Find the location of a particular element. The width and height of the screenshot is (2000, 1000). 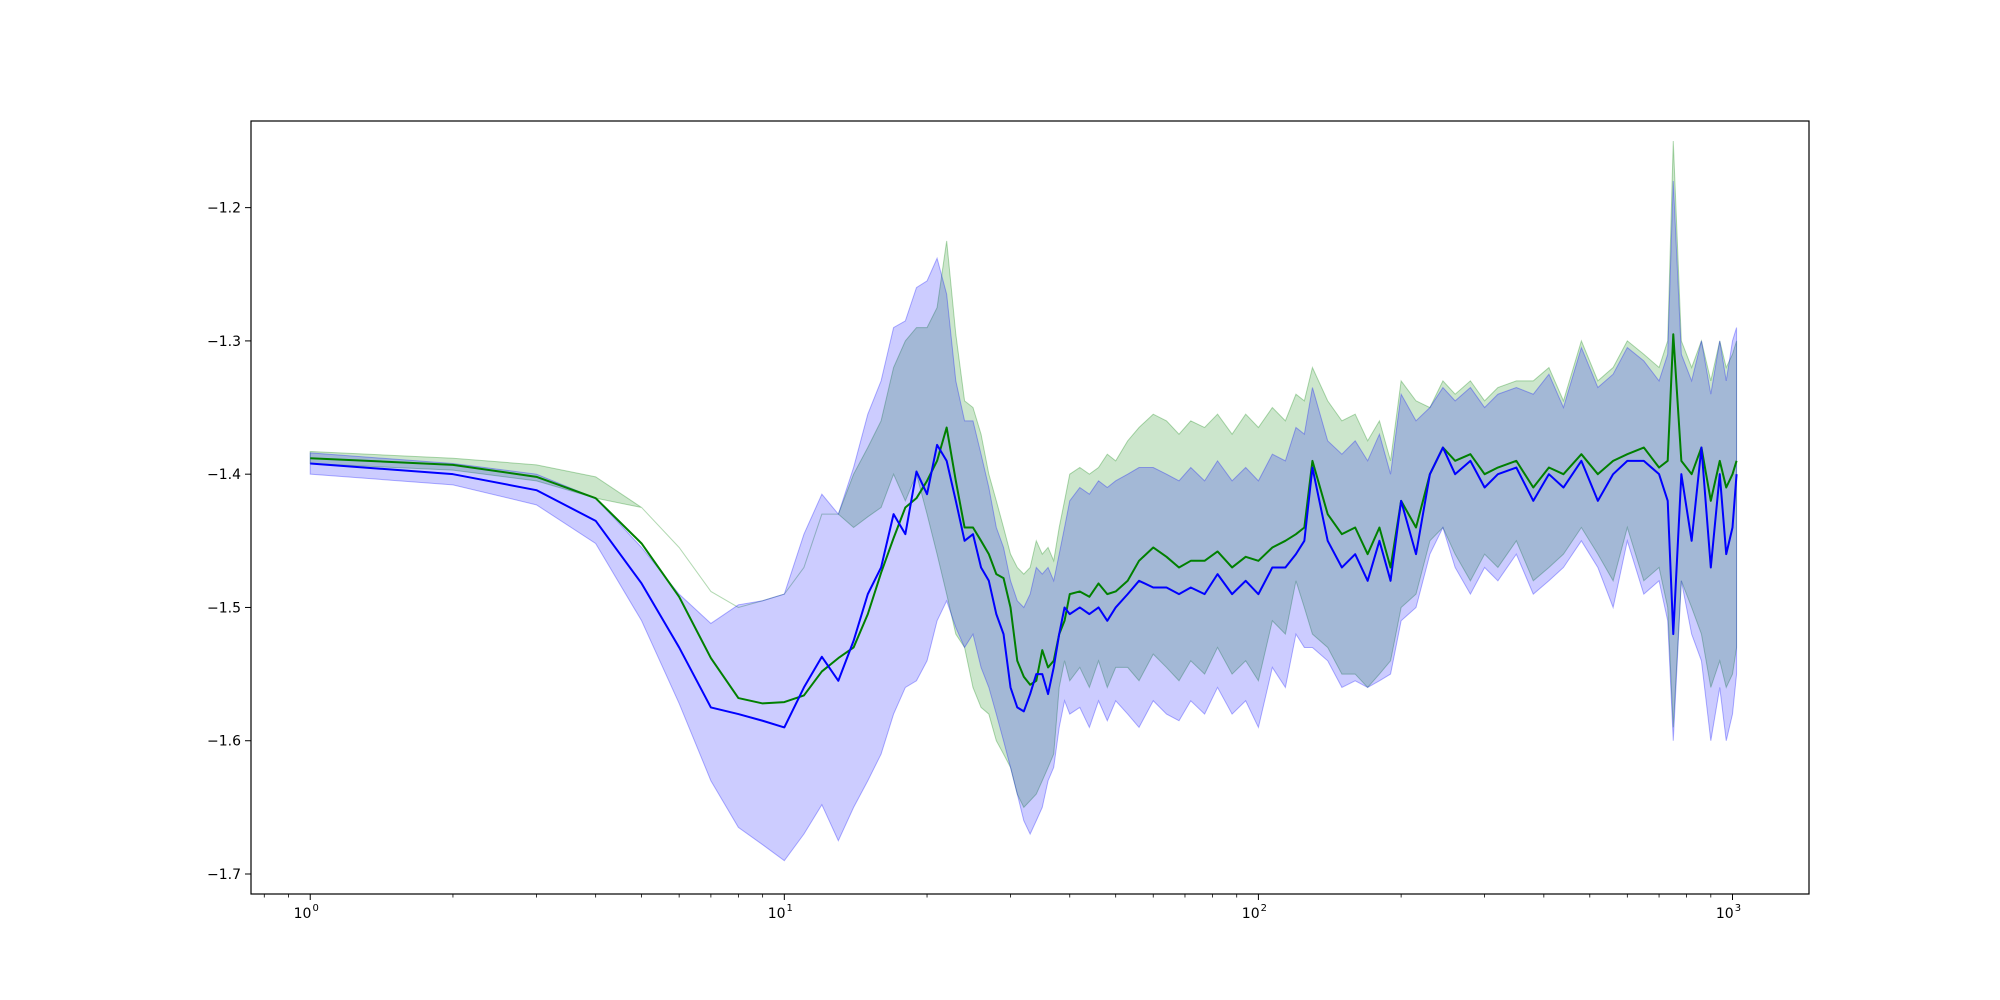

y-tick-label: −1.7 is located at coordinates (224, 875).